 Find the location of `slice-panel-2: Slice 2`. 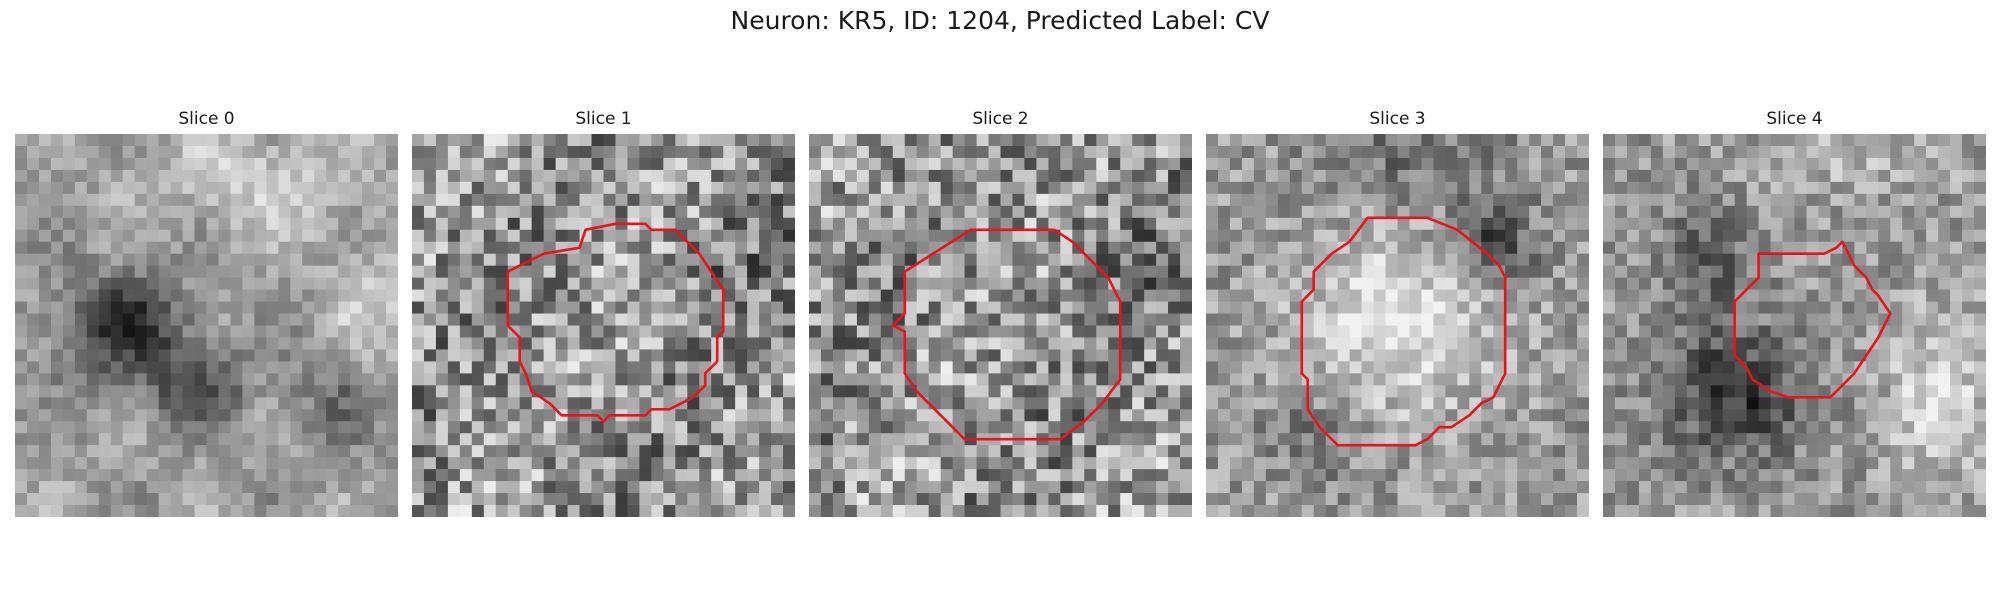

slice-panel-2: Slice 2 is located at coordinates (1000, 312).